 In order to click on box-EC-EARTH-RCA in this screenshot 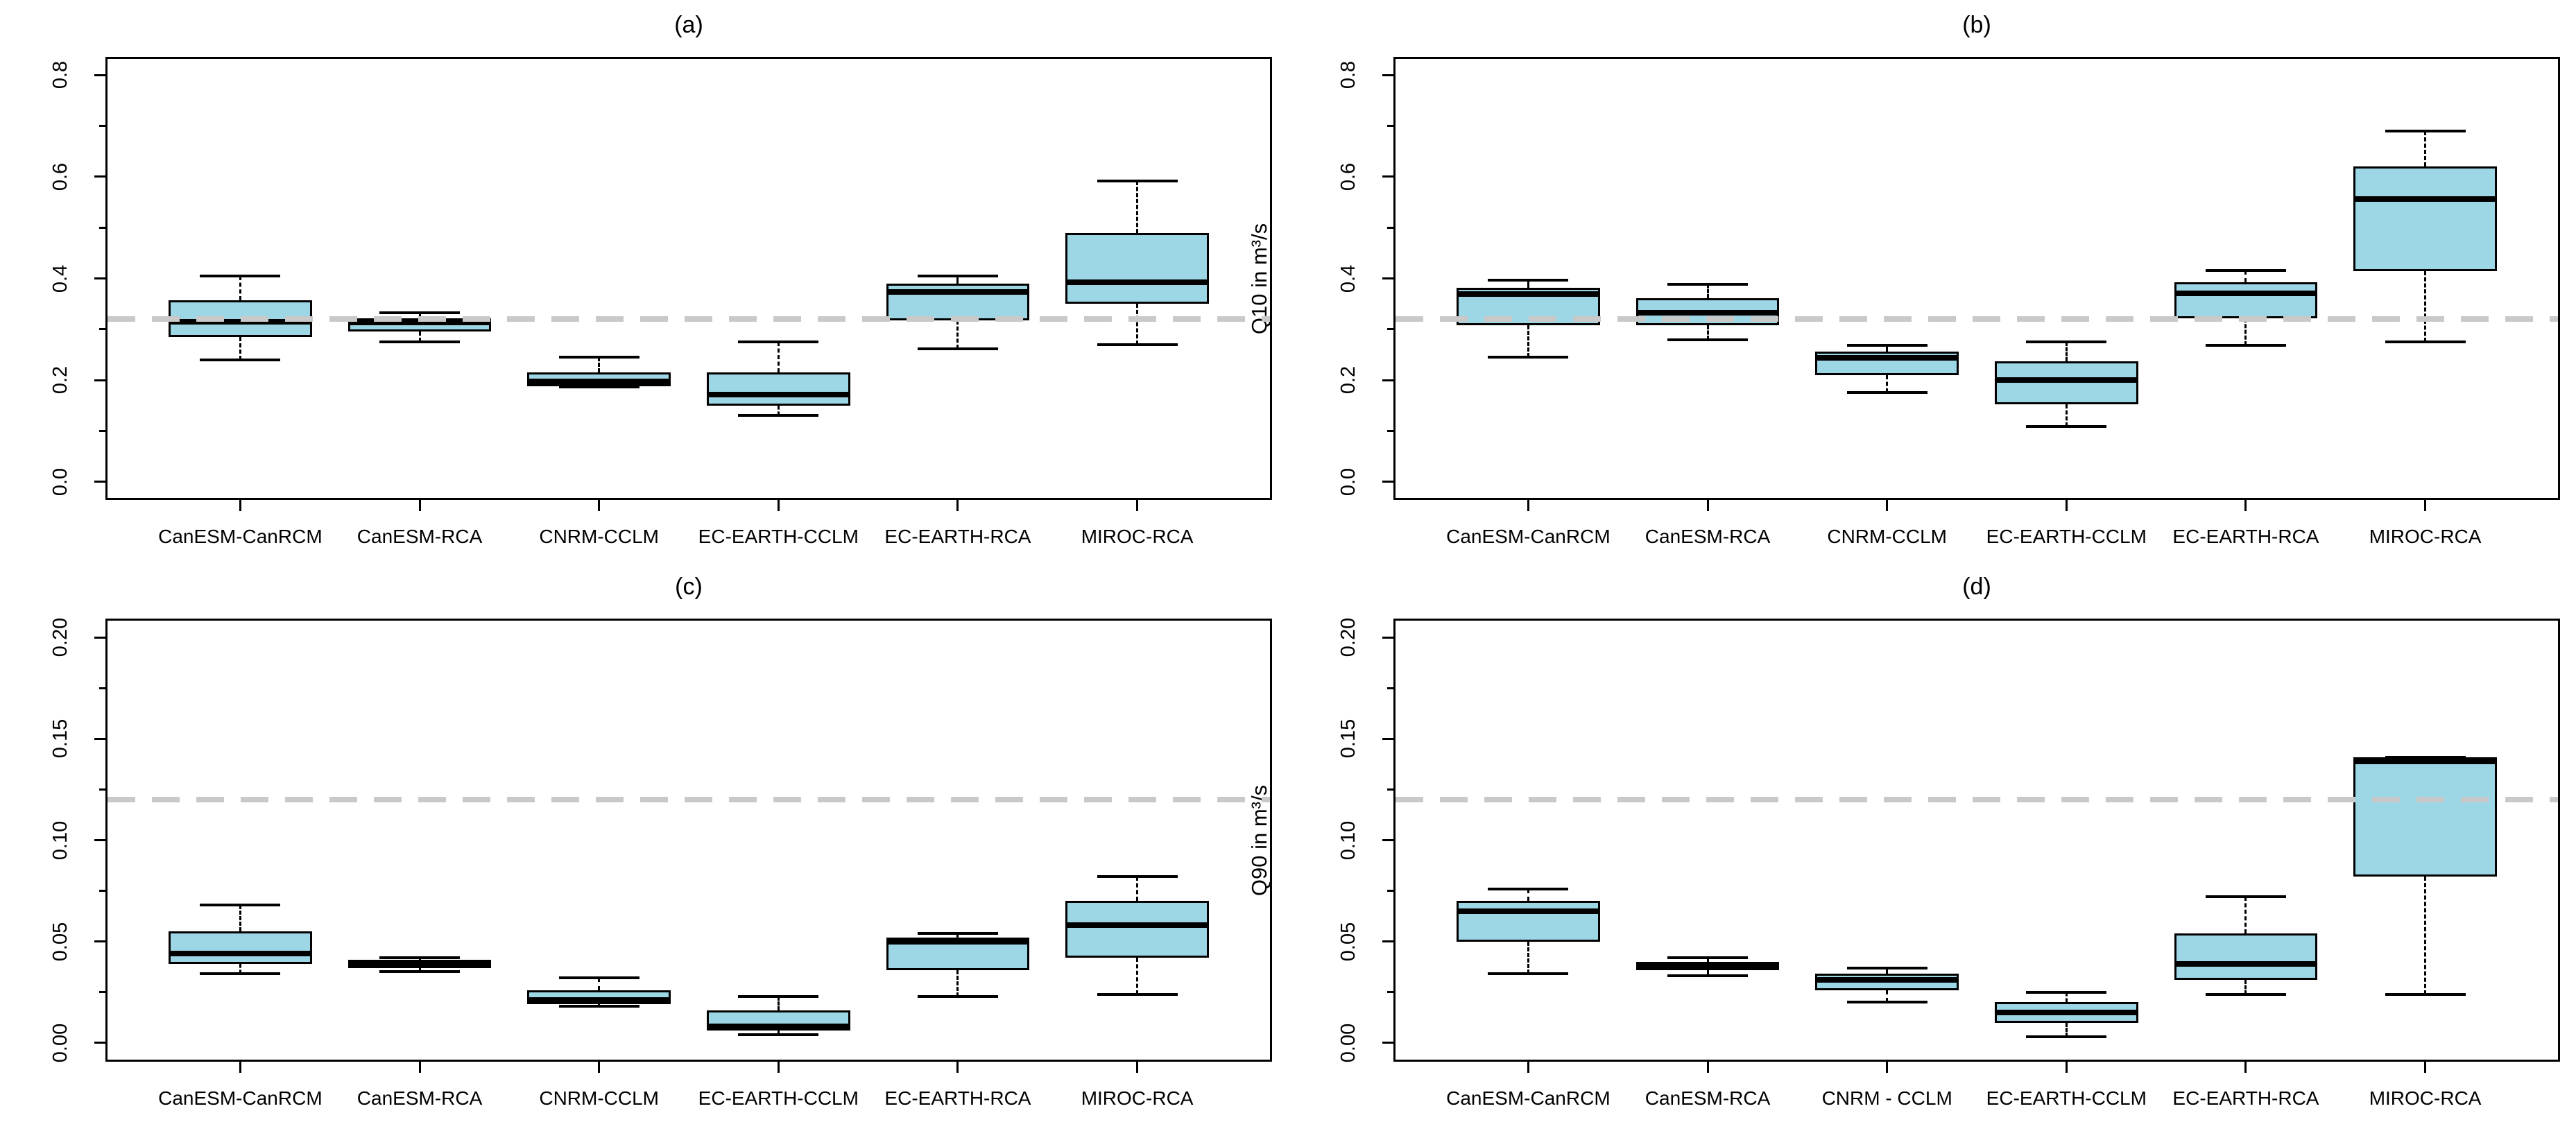, I will do `click(2246, 300)`.